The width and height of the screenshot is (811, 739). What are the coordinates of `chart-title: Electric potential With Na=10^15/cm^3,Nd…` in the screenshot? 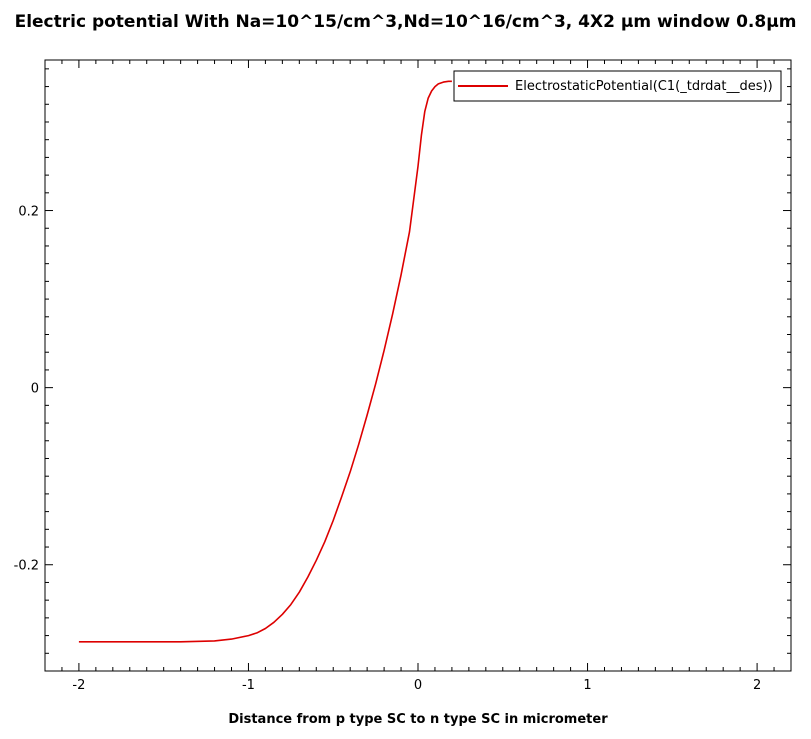 It's located at (405, 22).